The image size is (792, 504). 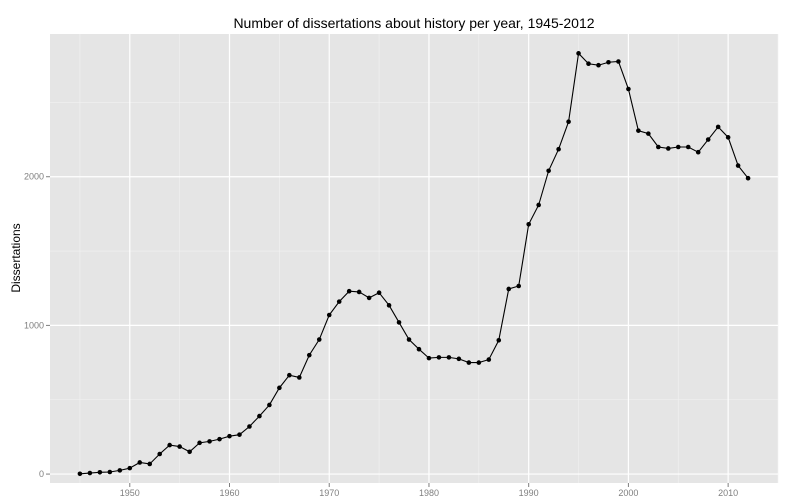 I want to click on x-axis-ticks: 1950 1960 1970 1980 1990 2000 2010, so click(x=429, y=490).